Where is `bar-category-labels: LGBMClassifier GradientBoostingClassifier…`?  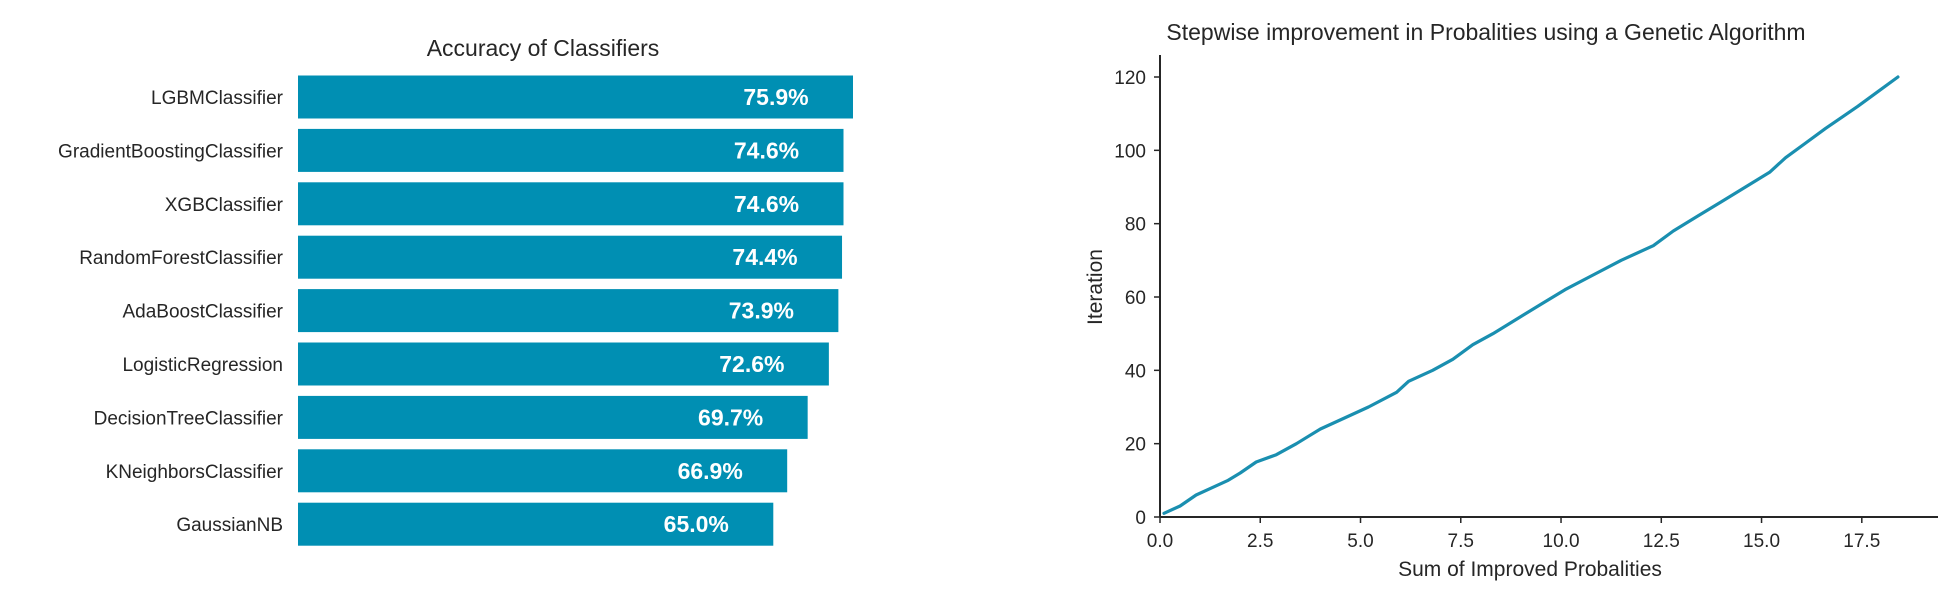 bar-category-labels: LGBMClassifier GradientBoostingClassifier… is located at coordinates (171, 312).